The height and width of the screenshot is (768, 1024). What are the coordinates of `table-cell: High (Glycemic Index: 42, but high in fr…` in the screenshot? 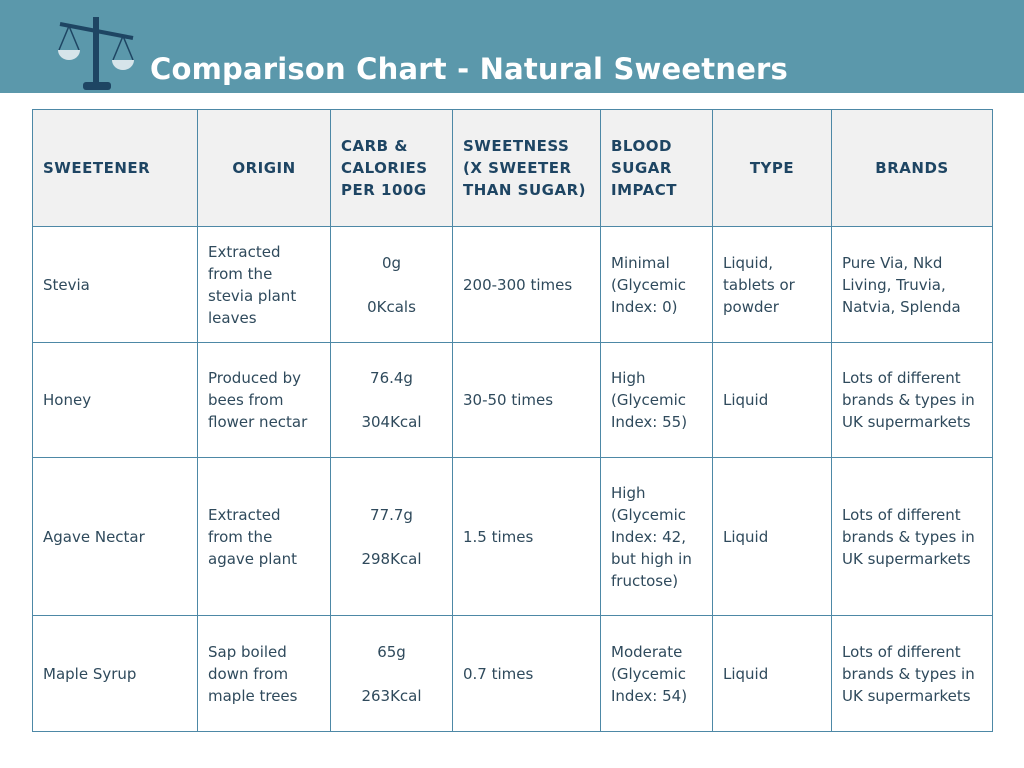 It's located at (656, 536).